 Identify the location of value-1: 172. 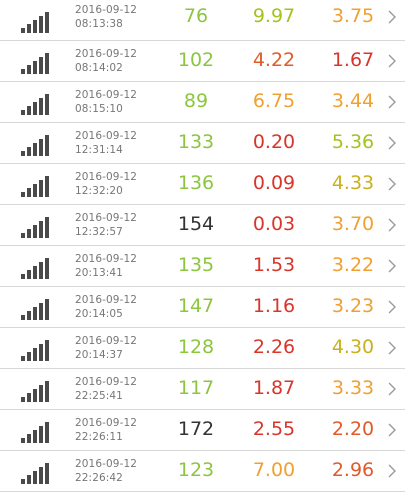
(196, 429).